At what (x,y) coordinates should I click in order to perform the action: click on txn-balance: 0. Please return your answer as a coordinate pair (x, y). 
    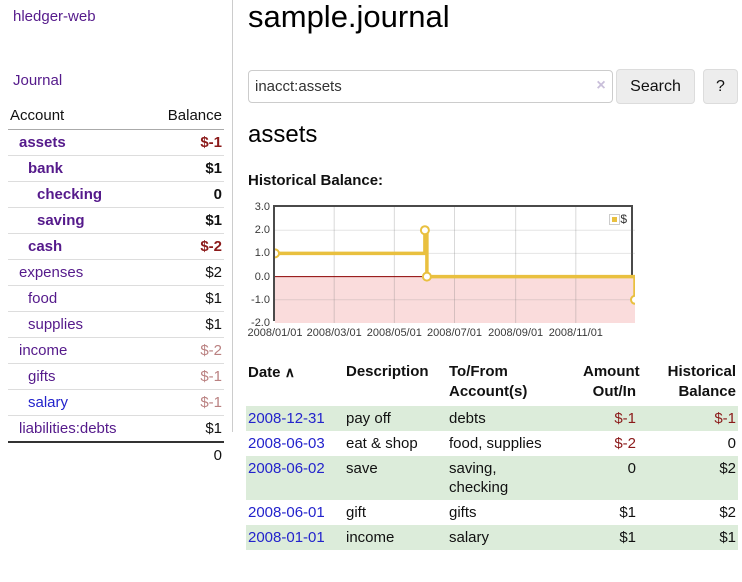
    Looking at the image, I should click on (731, 443).